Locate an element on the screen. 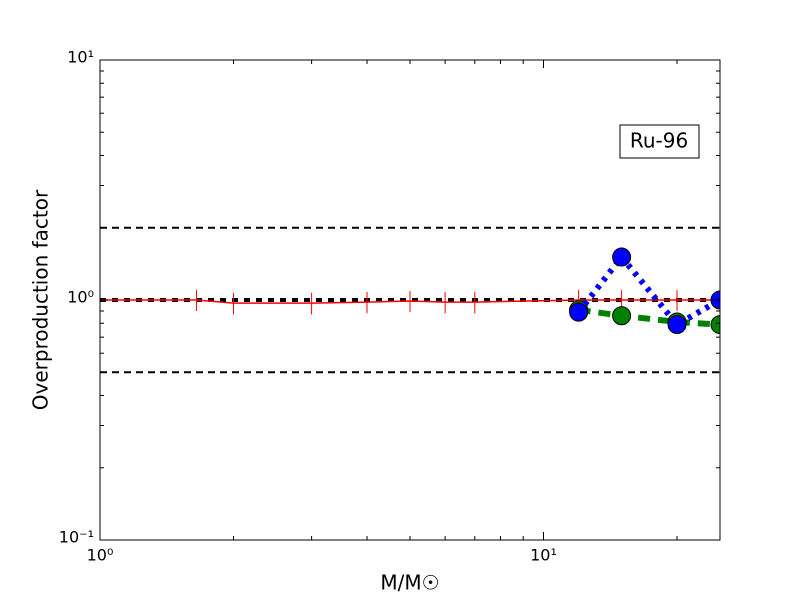 The image size is (800, 604). y-tick-label: 10⁰ is located at coordinates (80, 297).